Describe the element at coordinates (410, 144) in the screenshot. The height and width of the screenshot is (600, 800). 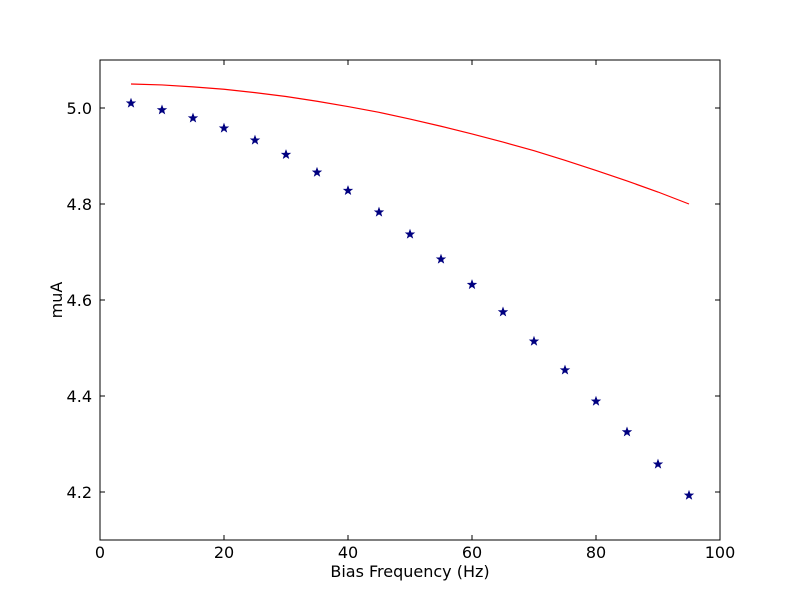
I see `series-line-model` at that location.